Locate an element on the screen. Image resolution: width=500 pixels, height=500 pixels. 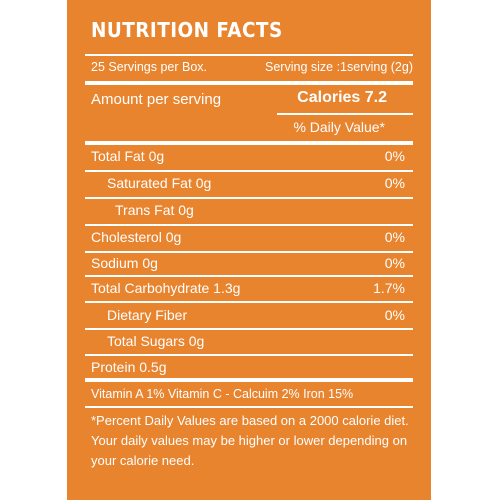
serving-size: Serving size :1serving (2g) is located at coordinates (339, 67).